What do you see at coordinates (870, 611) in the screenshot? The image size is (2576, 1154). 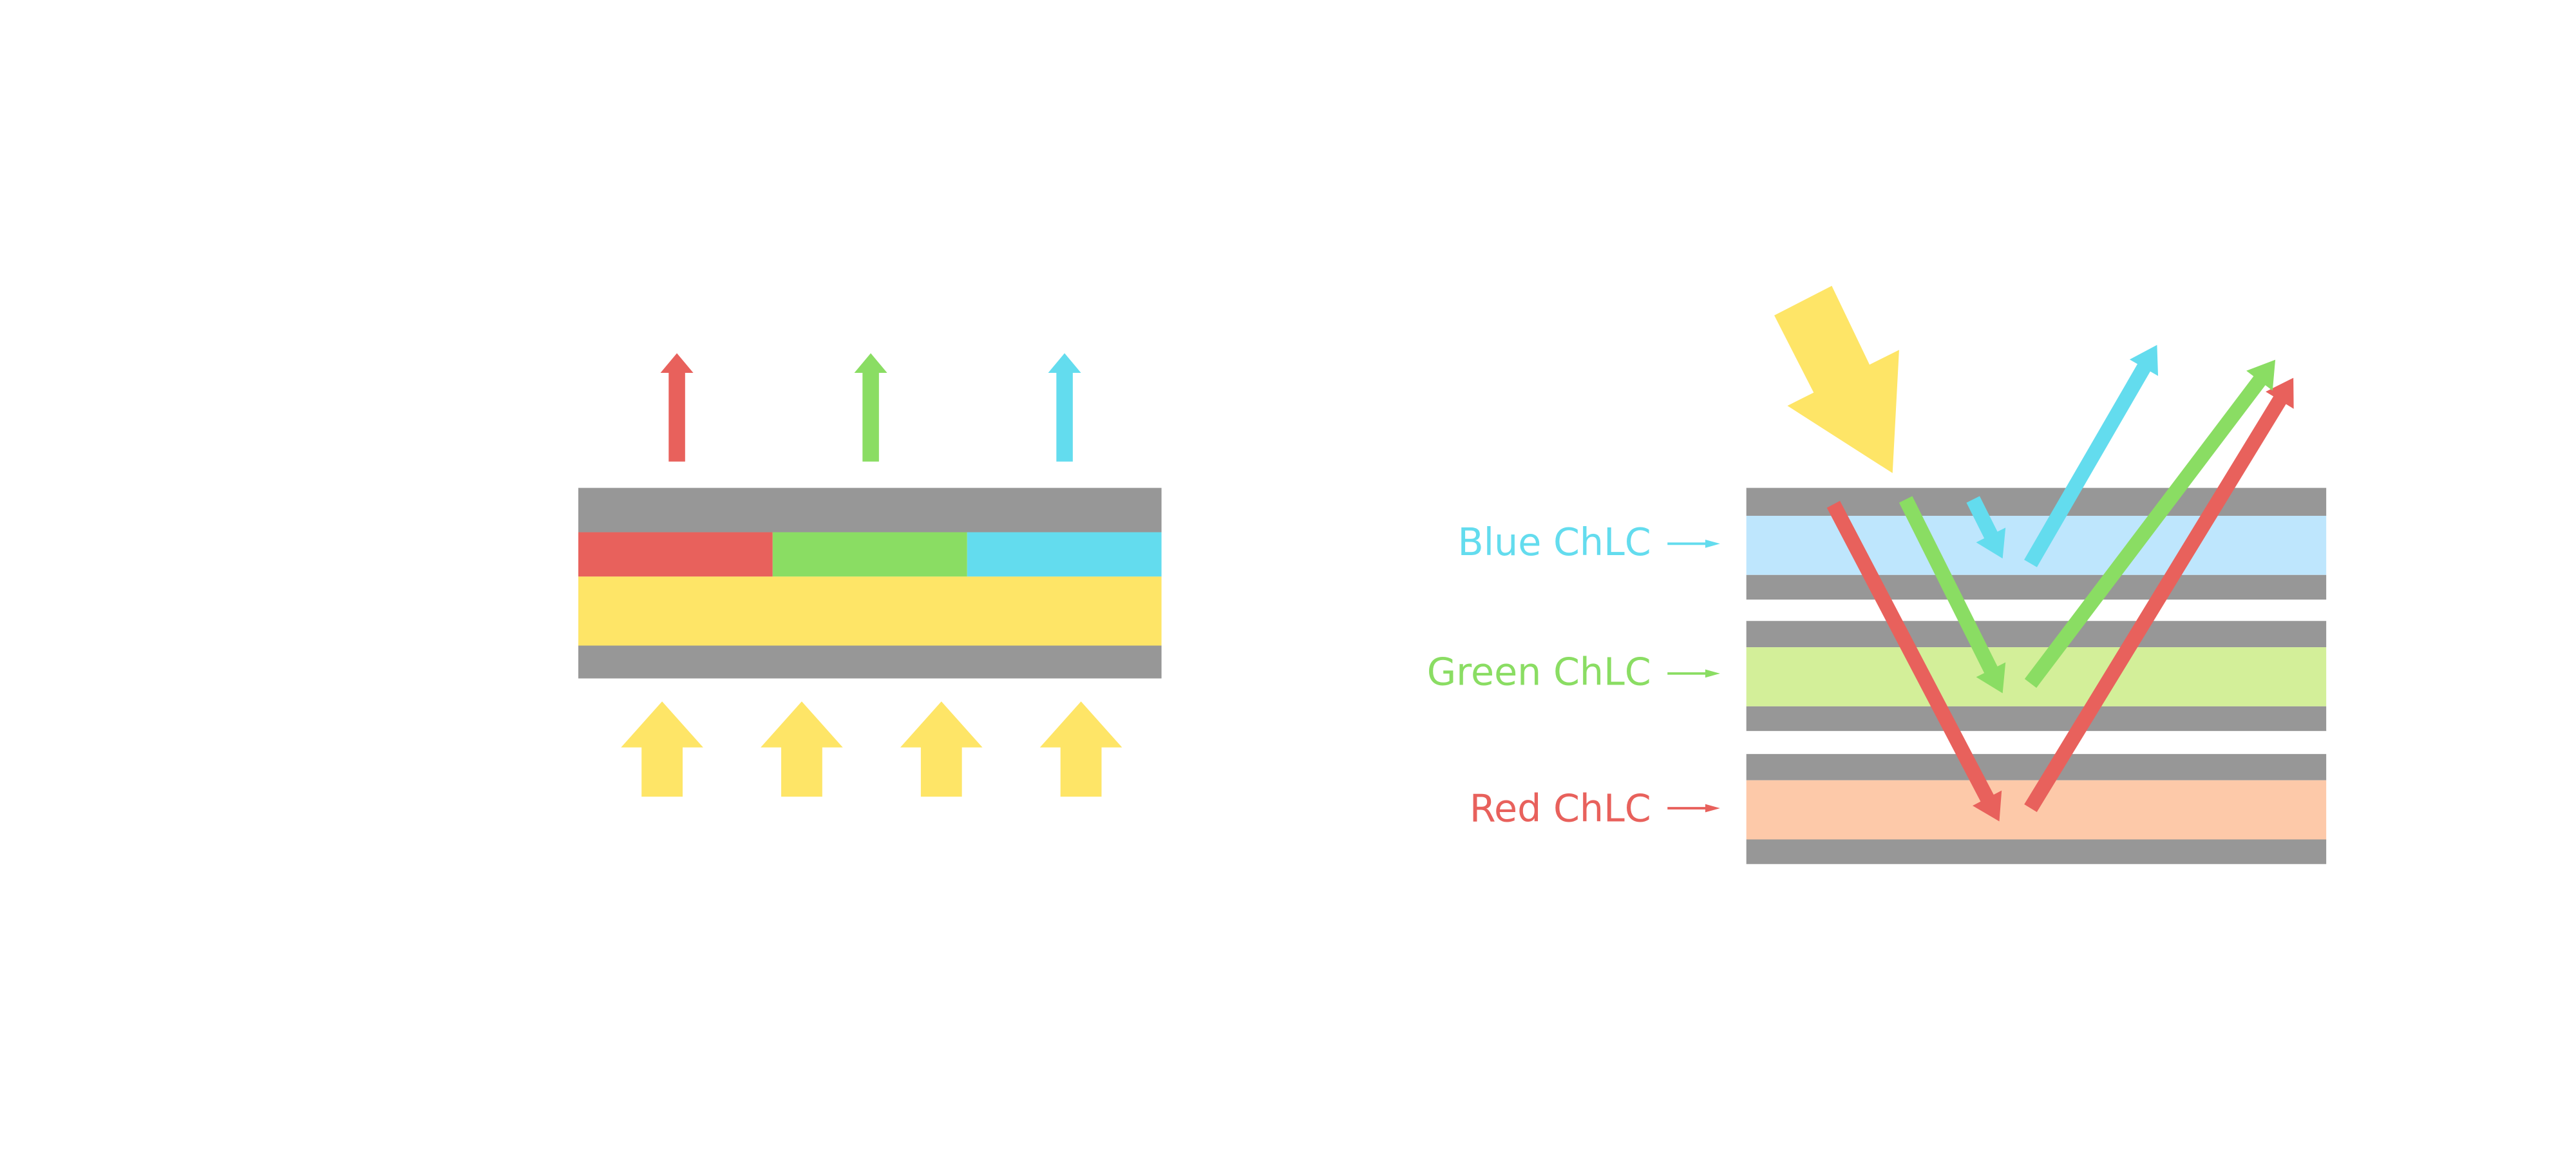 I see `yellow-layer` at bounding box center [870, 611].